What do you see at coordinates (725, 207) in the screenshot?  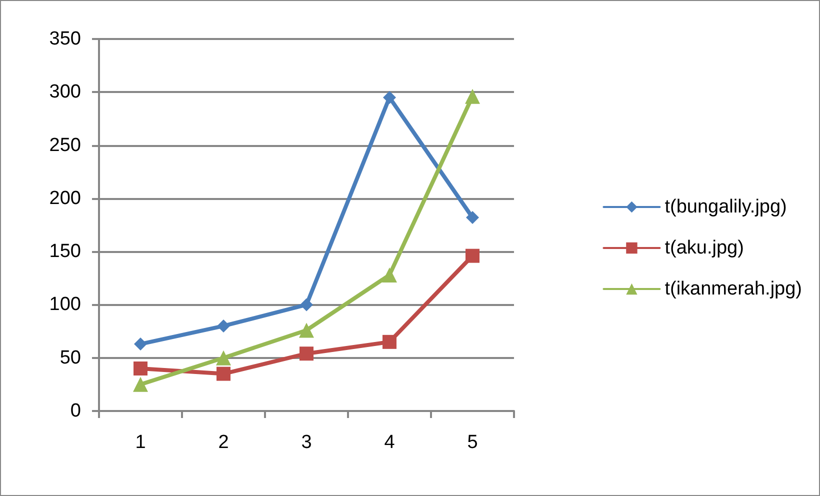 I see `legend-label: t(bungalily.jpg)` at bounding box center [725, 207].